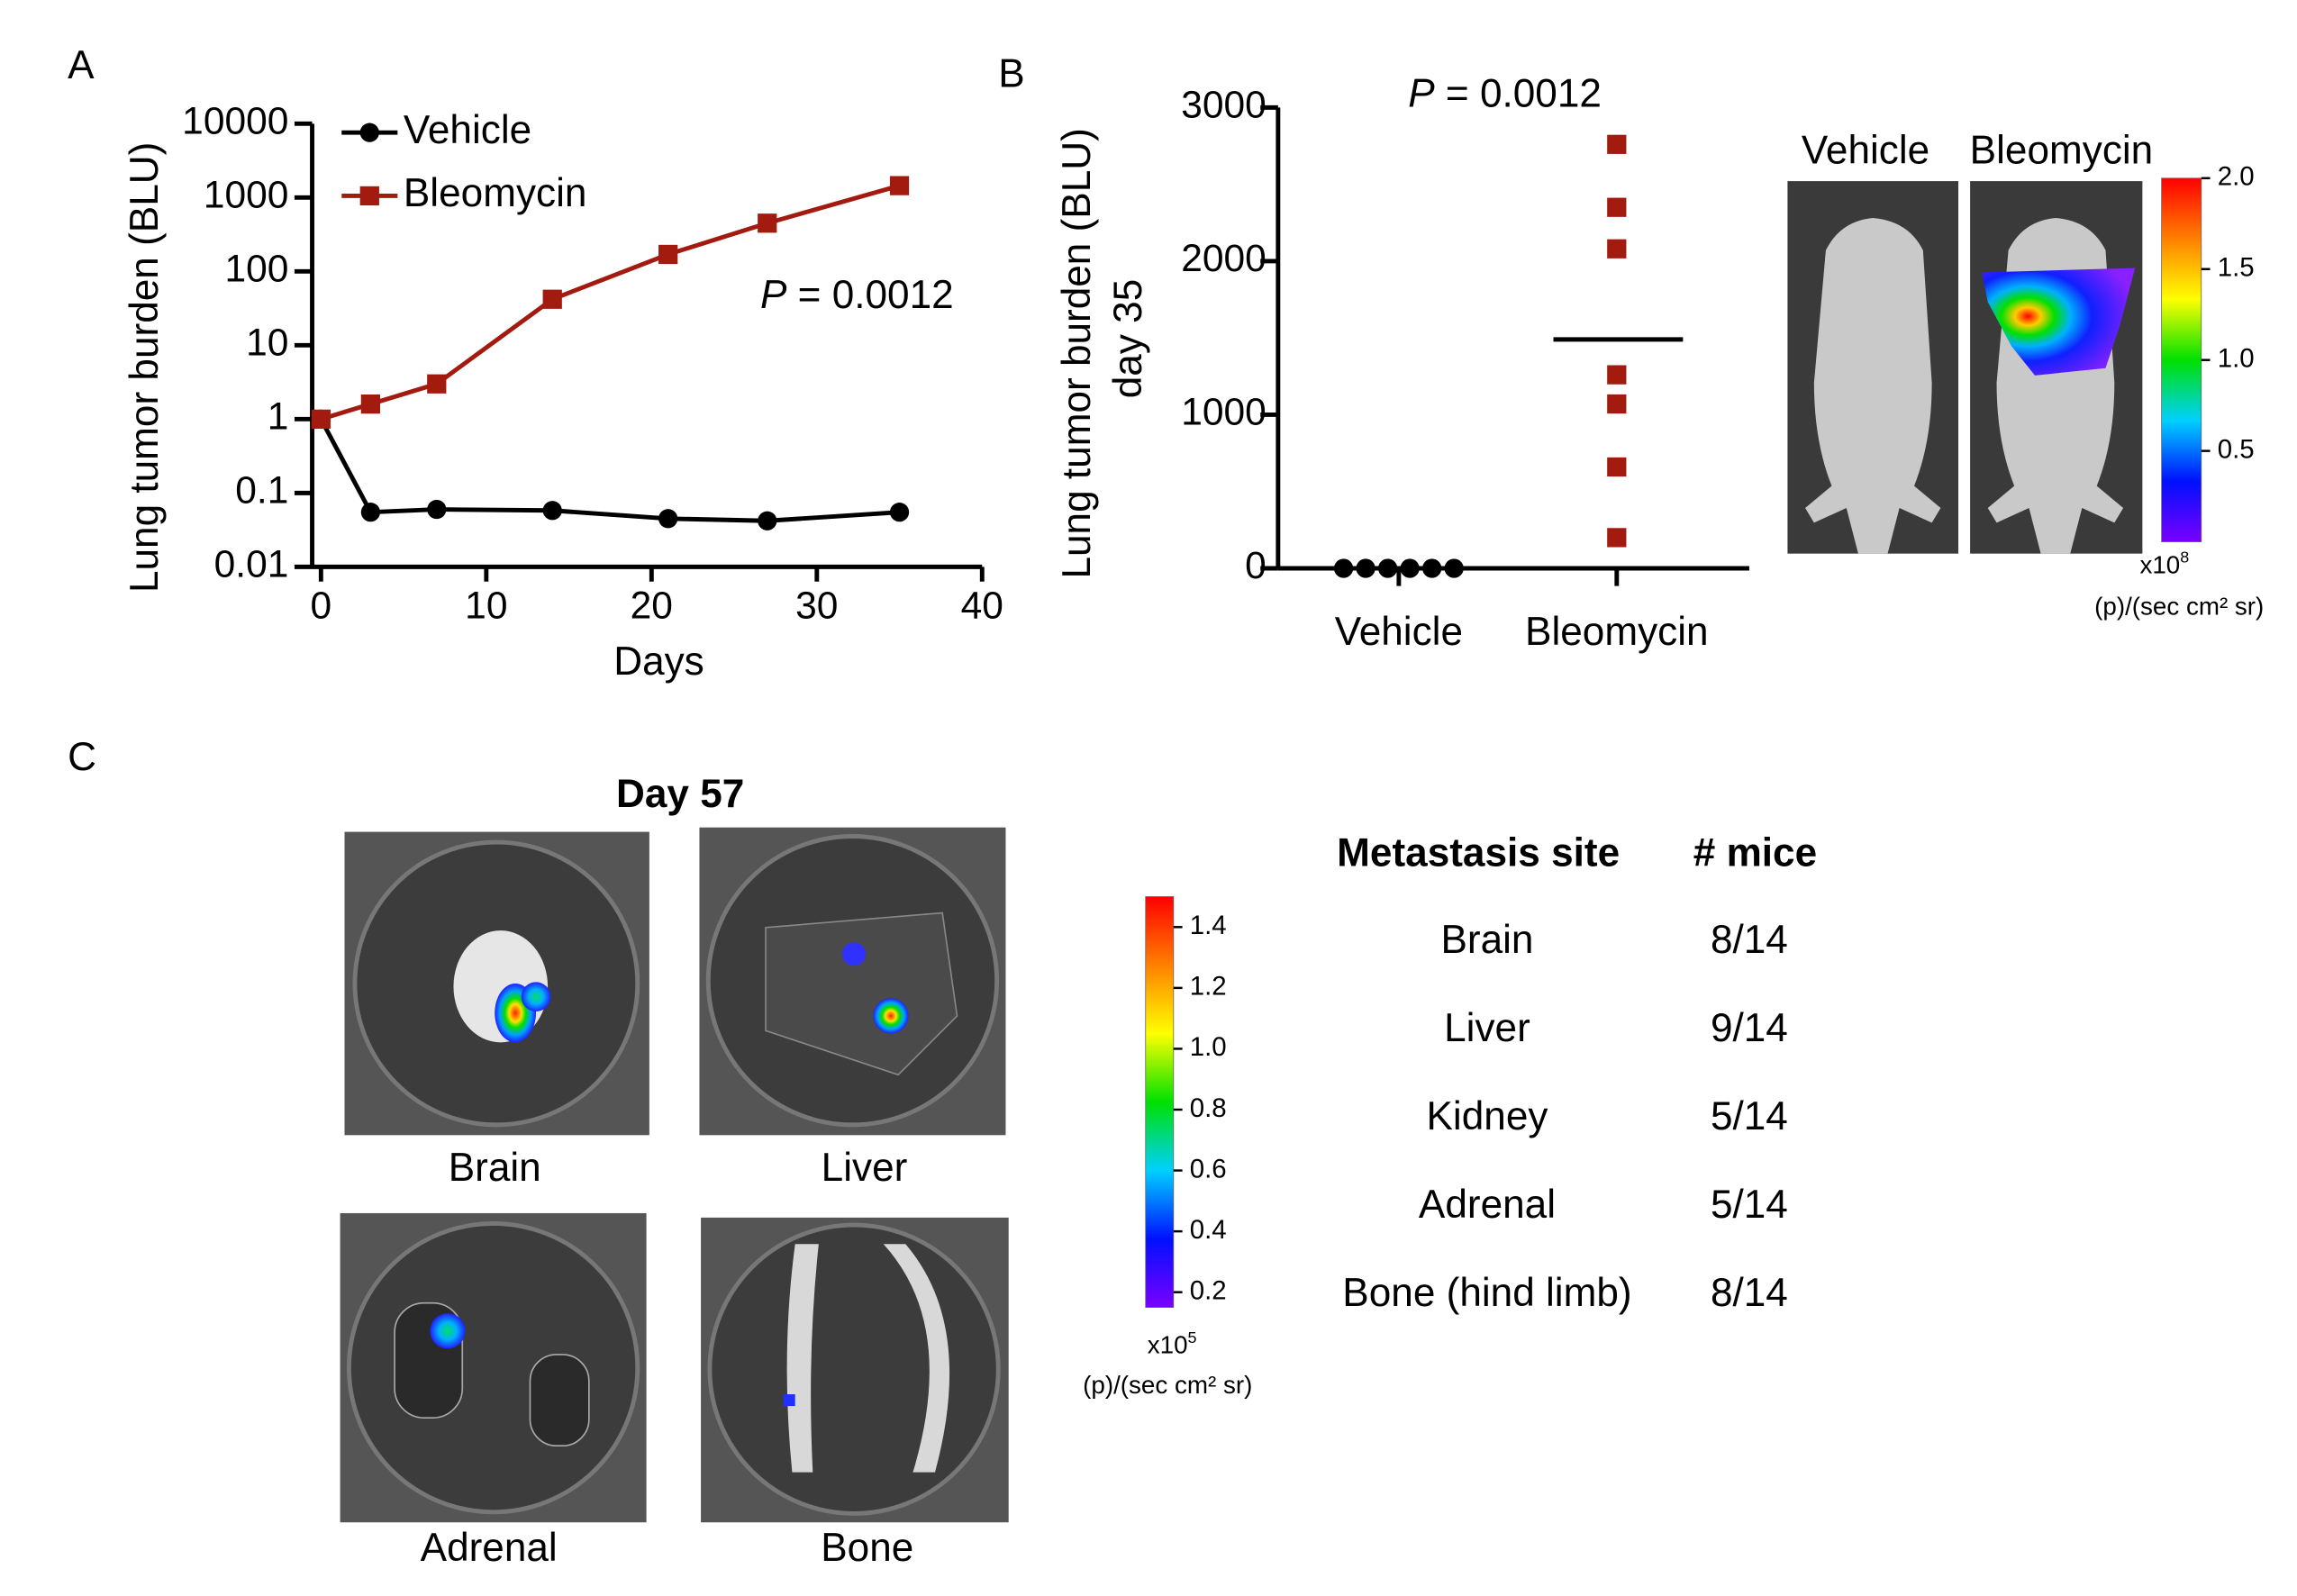 The image size is (2297, 1596). Describe the element at coordinates (486, 606) in the screenshot. I see `x-tick-label: 10` at that location.